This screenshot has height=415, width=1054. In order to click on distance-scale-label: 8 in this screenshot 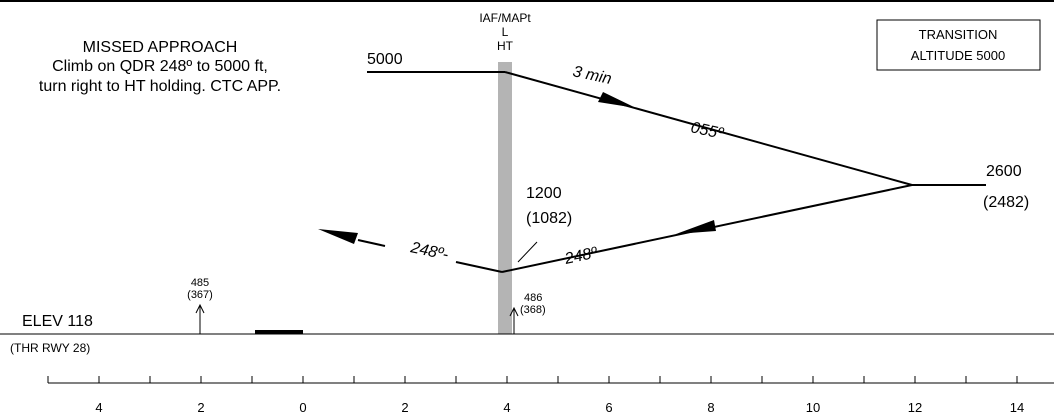, I will do `click(710, 407)`.